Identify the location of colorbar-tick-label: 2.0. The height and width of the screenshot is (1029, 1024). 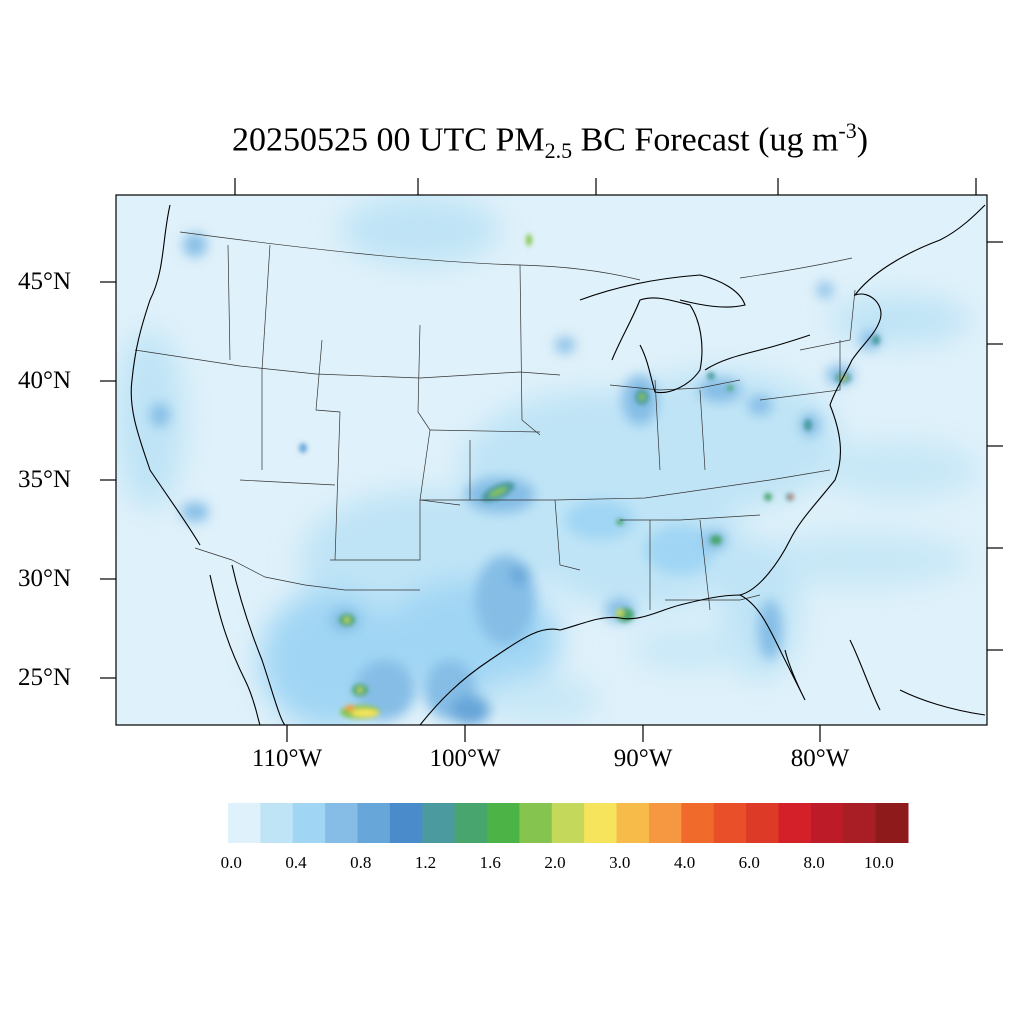
(555, 862).